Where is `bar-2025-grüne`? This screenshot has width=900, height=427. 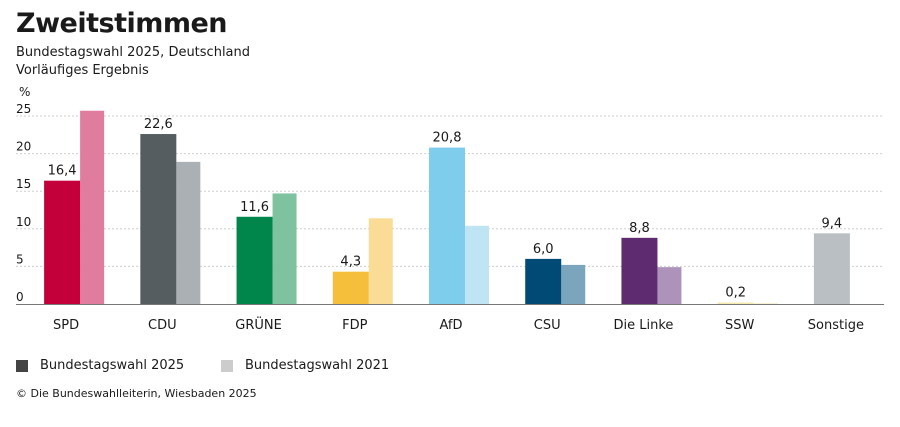 bar-2025-grüne is located at coordinates (254, 260).